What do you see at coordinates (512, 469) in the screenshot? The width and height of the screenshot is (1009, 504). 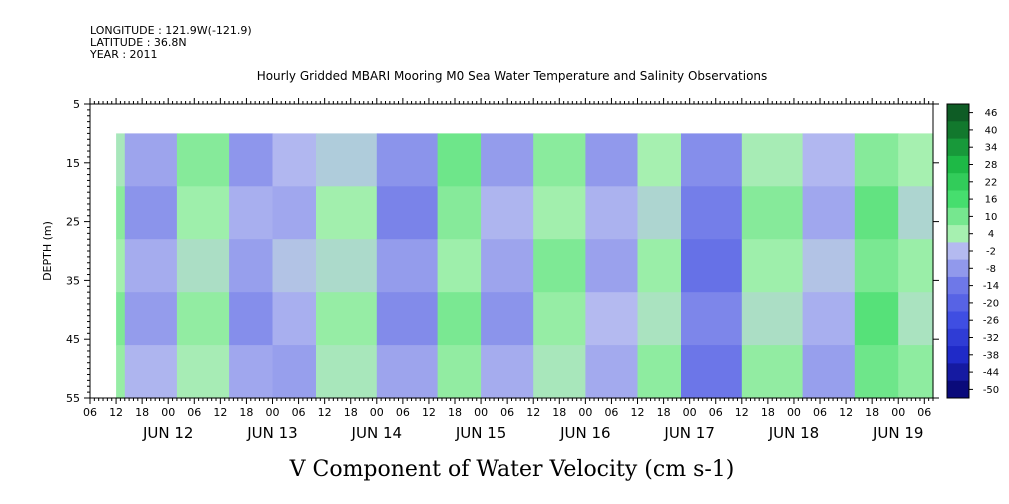 I see `x-axis-label: V Component of Water Velocity (cm s-1)` at bounding box center [512, 469].